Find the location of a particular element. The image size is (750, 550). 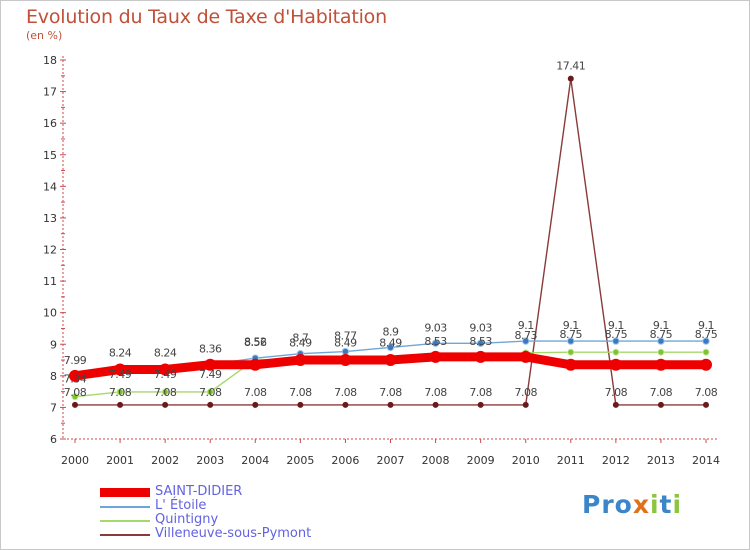

x-tick-label: 2013 is located at coordinates (661, 460).